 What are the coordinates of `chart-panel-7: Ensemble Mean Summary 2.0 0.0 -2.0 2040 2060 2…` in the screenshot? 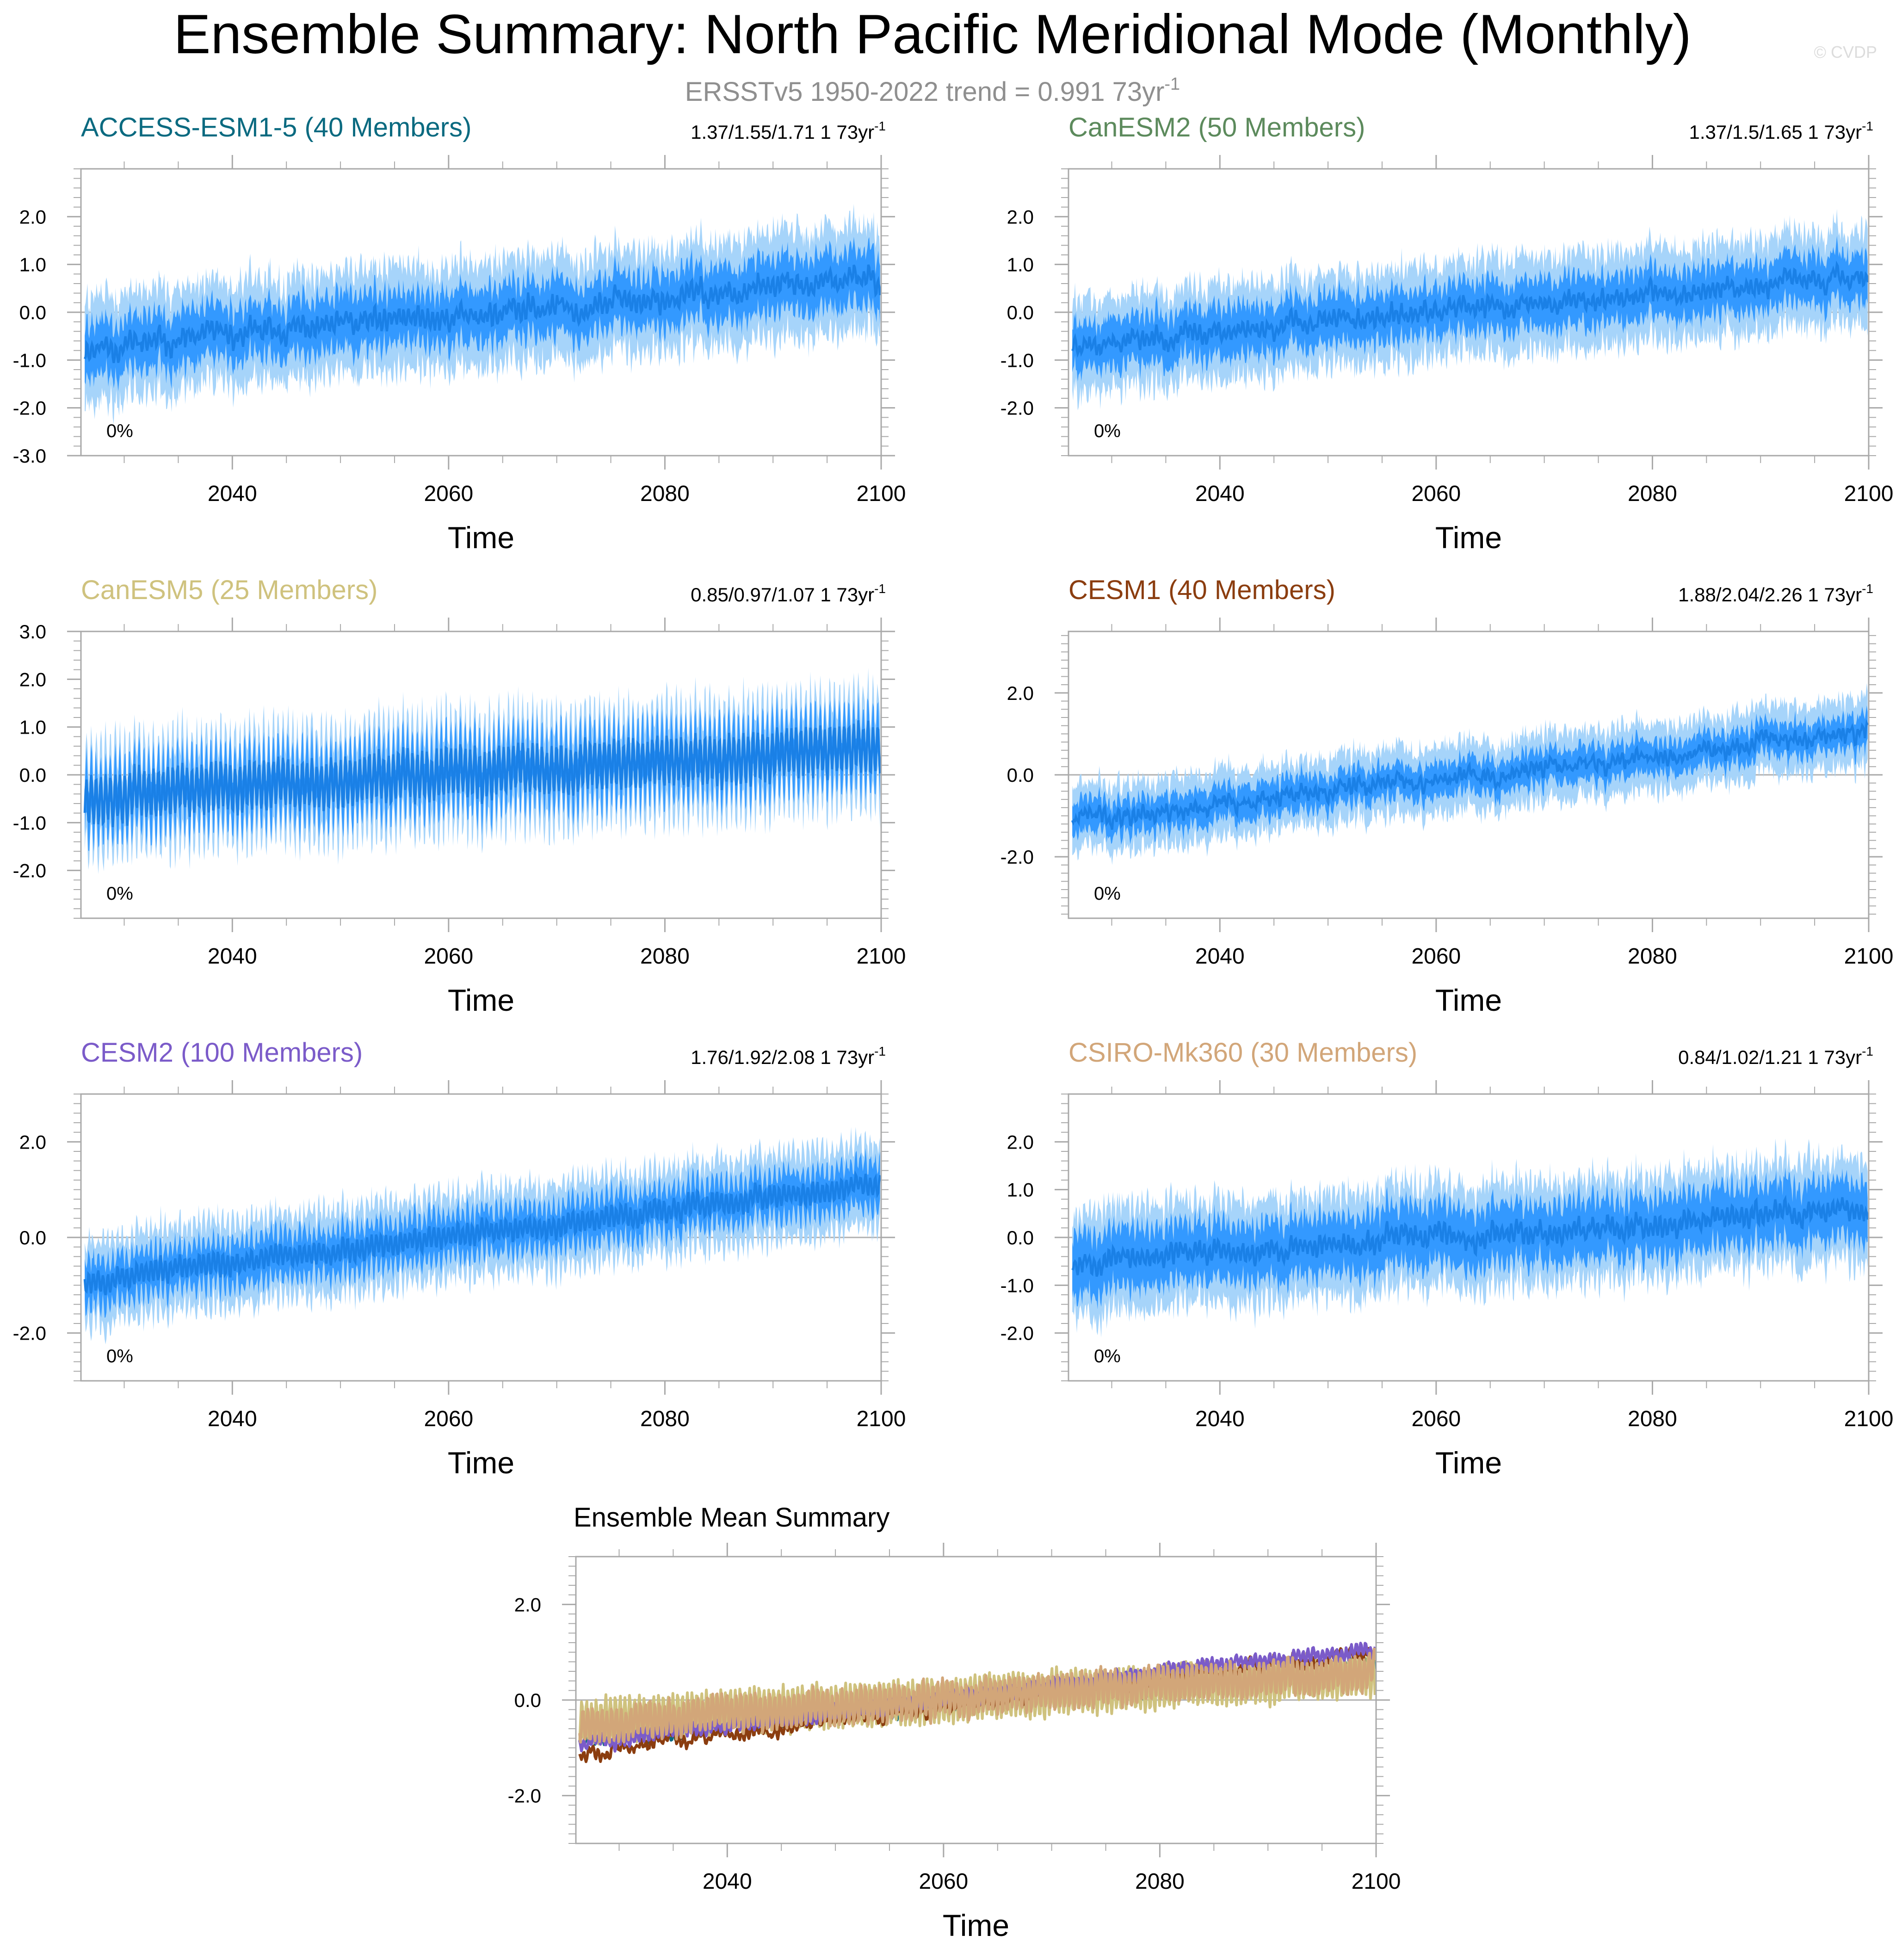 It's located at (954, 1722).